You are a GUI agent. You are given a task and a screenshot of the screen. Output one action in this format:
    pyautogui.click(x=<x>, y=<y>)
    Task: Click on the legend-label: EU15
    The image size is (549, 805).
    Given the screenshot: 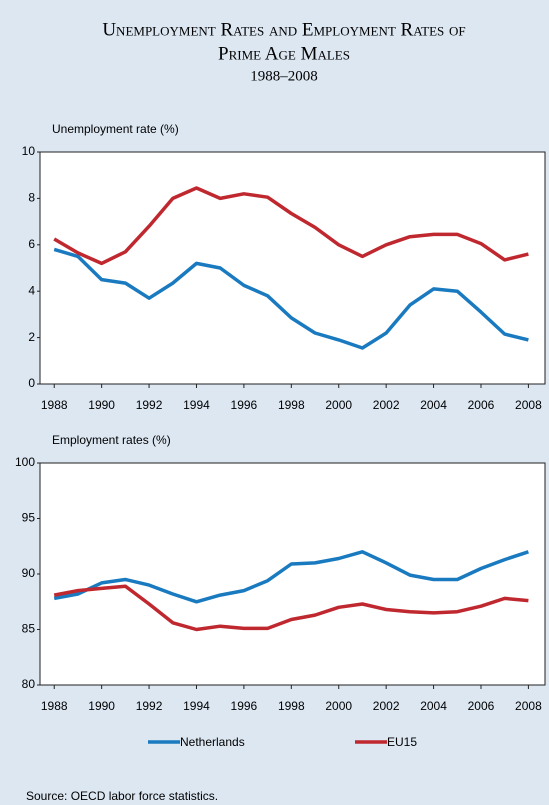 What is the action you would take?
    pyautogui.click(x=402, y=742)
    